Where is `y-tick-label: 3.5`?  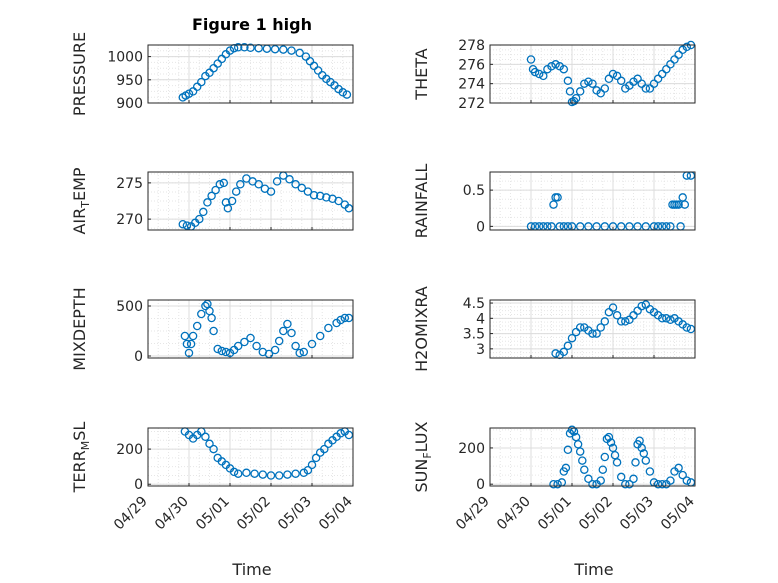
y-tick-label: 3.5 is located at coordinates (474, 335).